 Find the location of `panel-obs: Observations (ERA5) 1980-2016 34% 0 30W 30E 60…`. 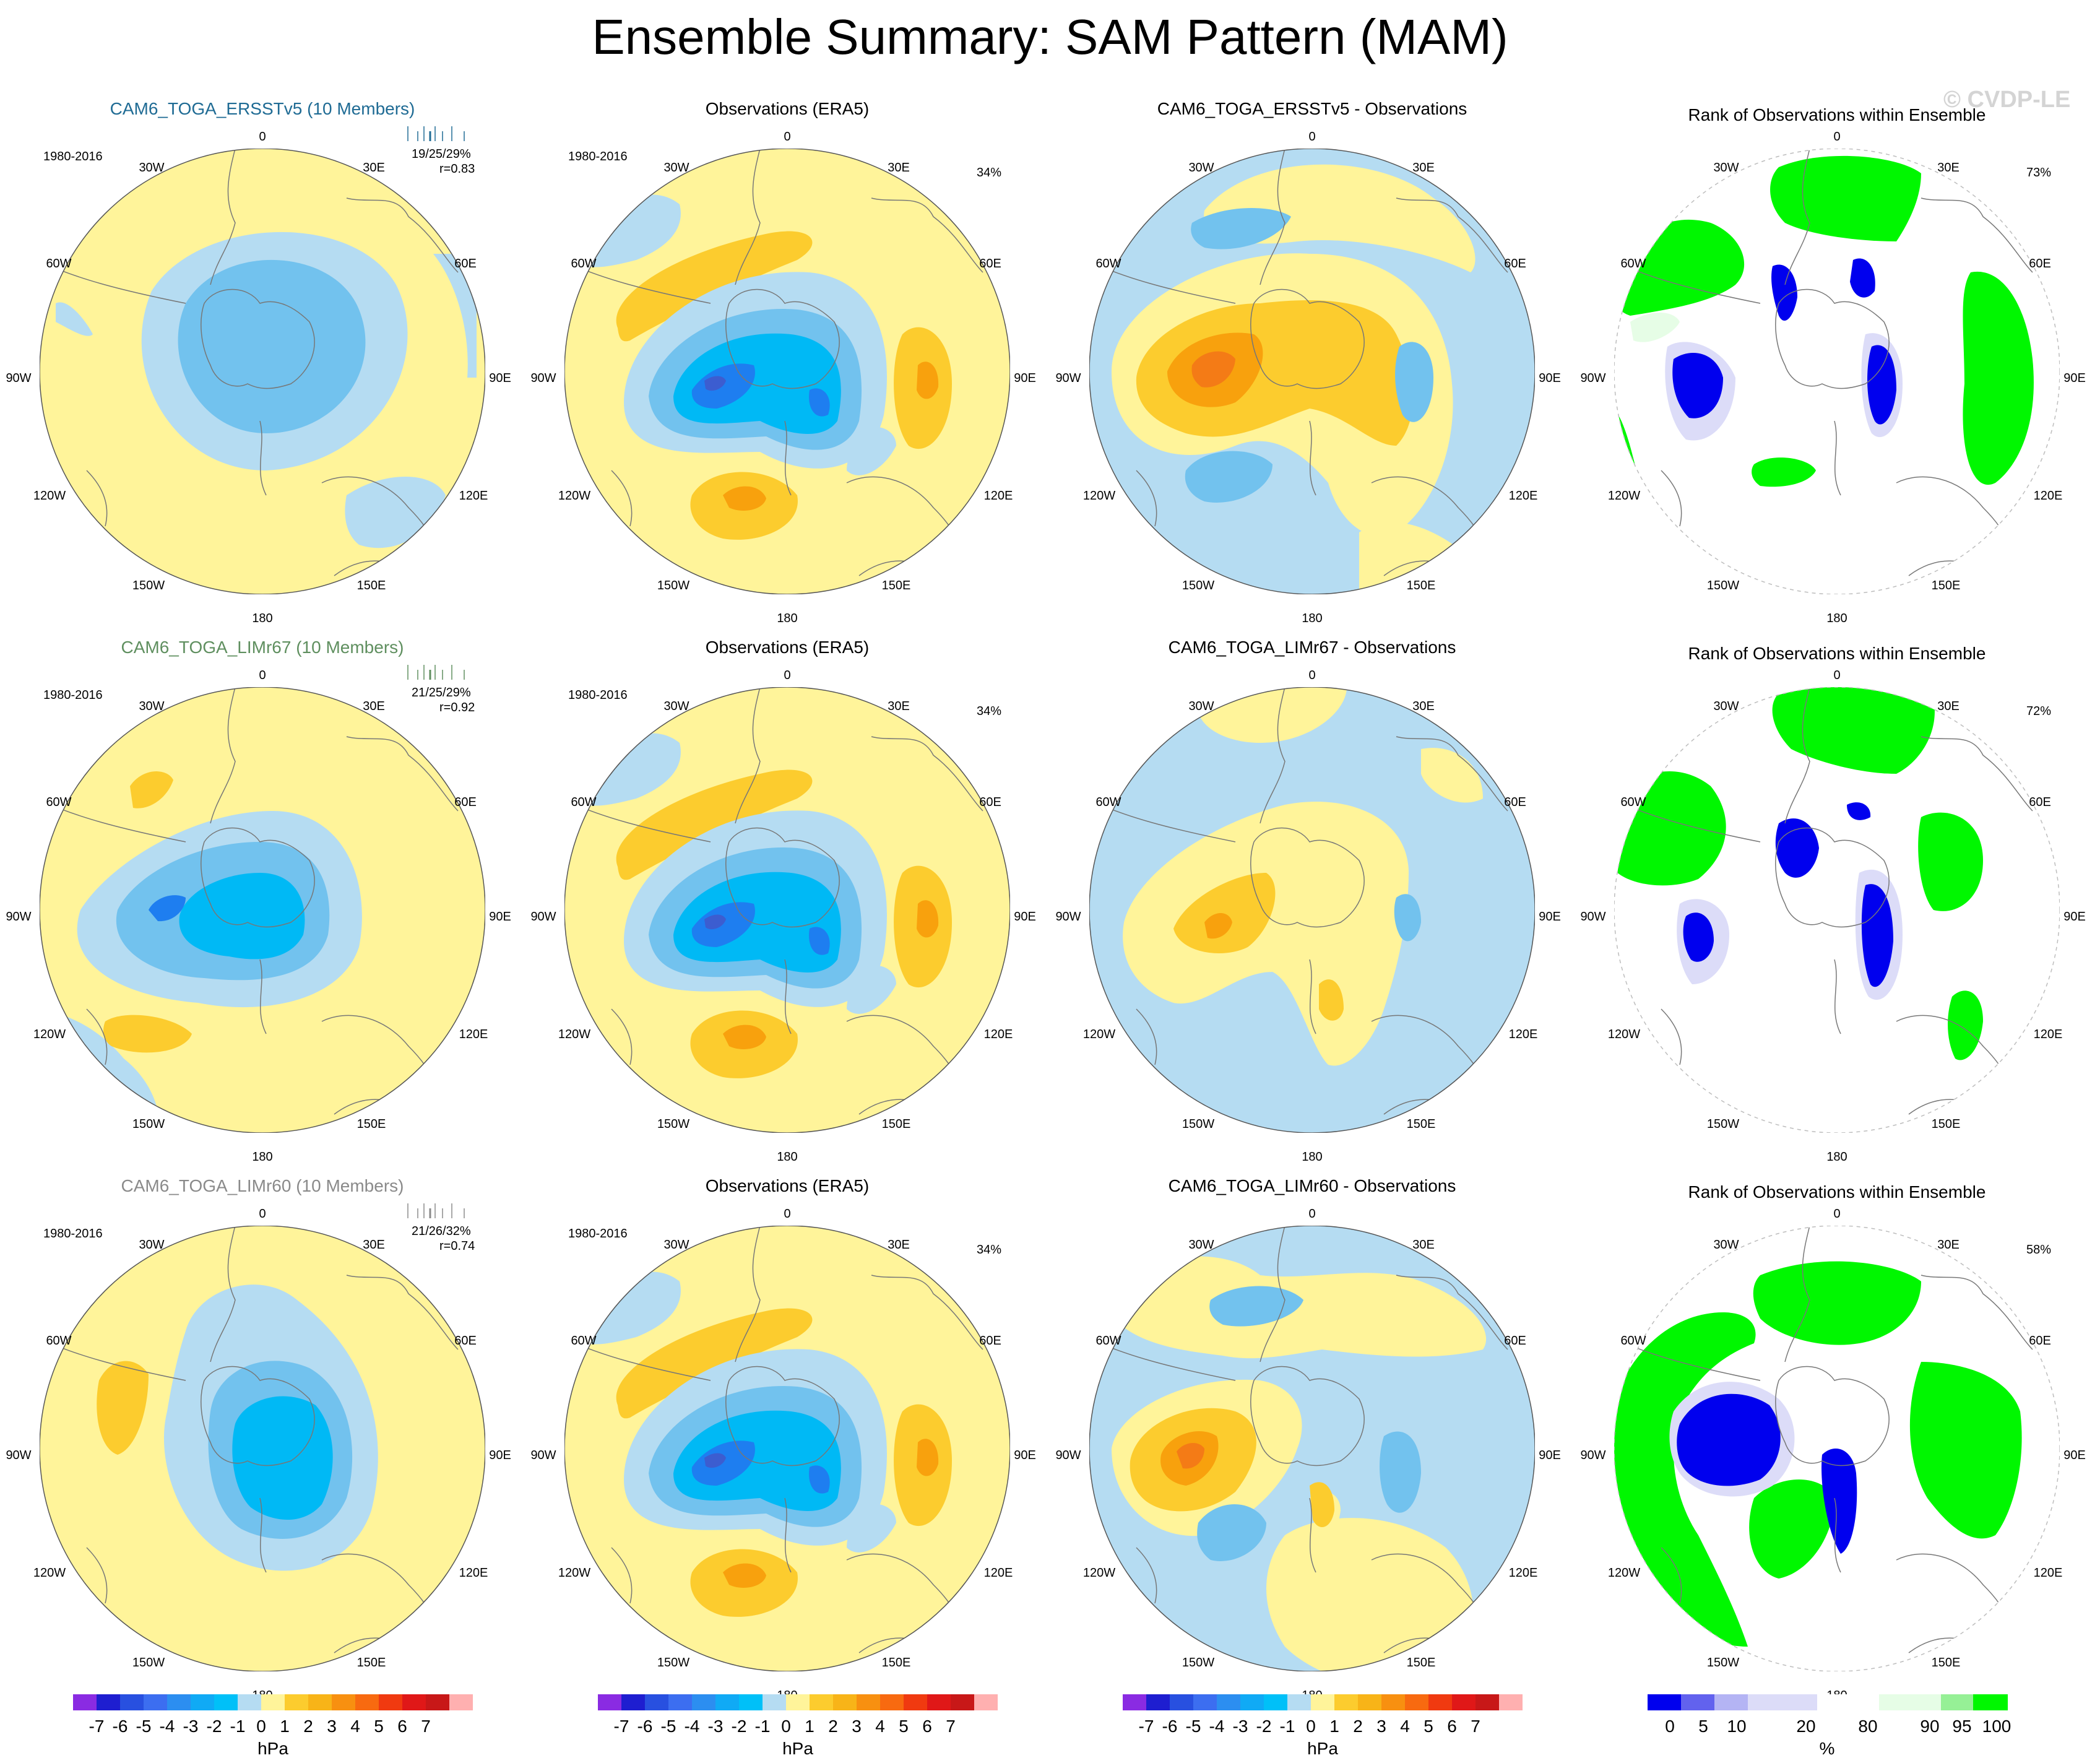

panel-obs: Observations (ERA5) 1980-2016 34% 0 30W 30E 60… is located at coordinates (787, 368).